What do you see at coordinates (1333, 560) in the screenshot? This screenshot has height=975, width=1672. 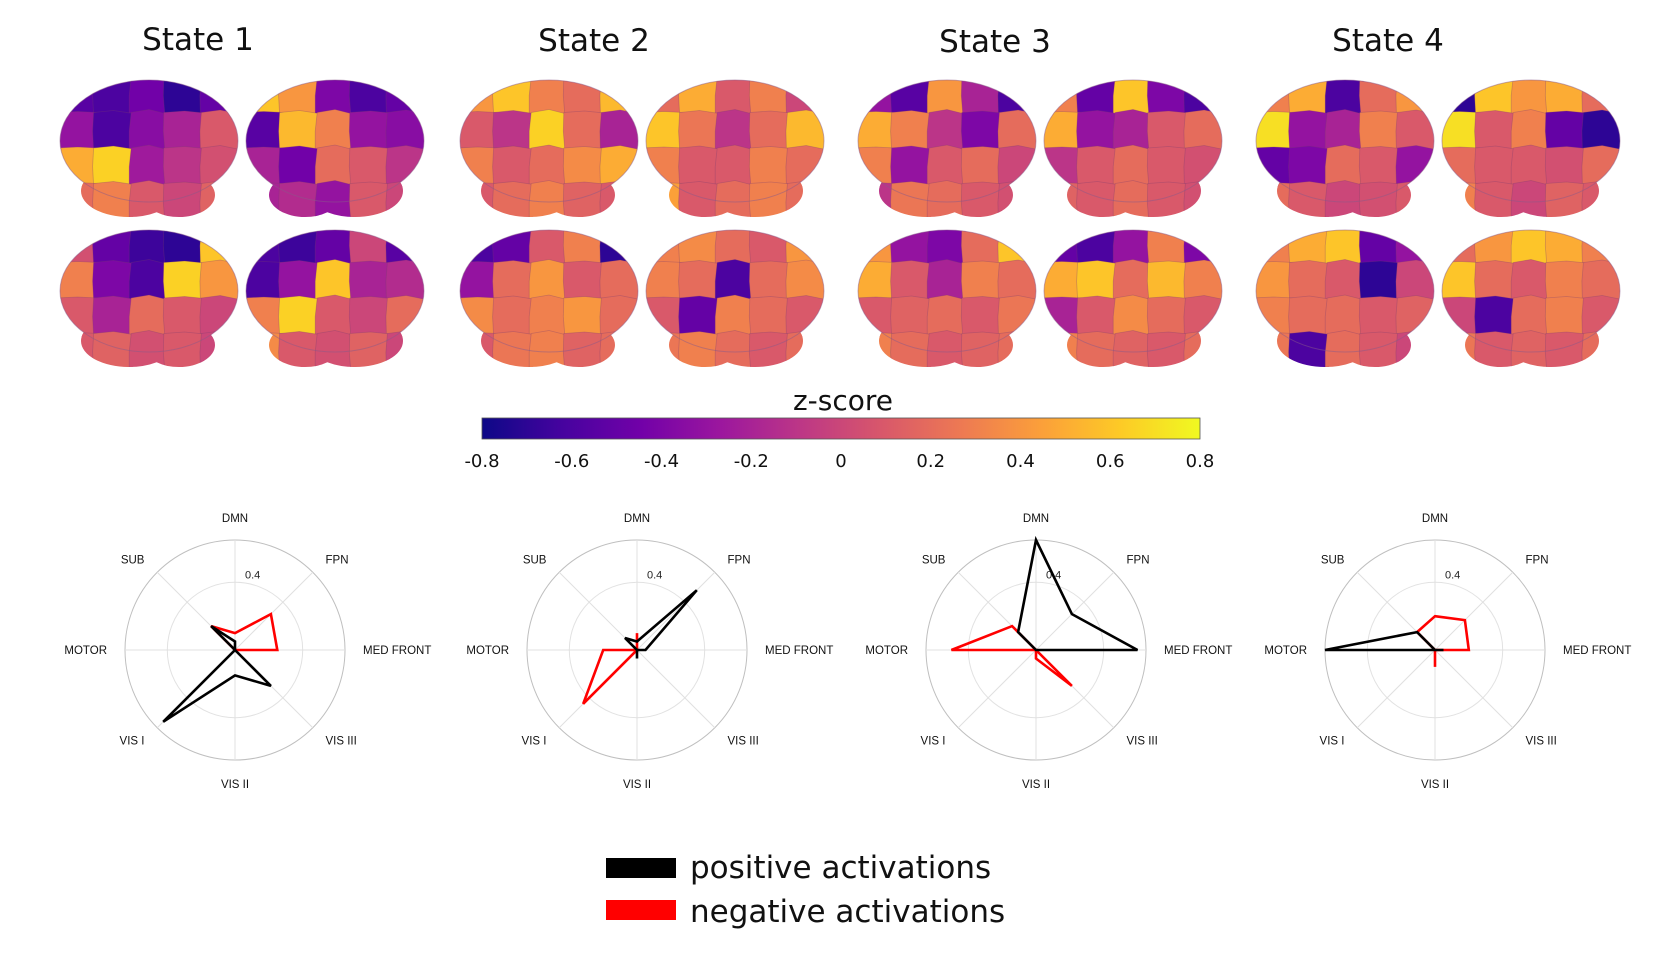 I see `radar-axis-label: SUB` at bounding box center [1333, 560].